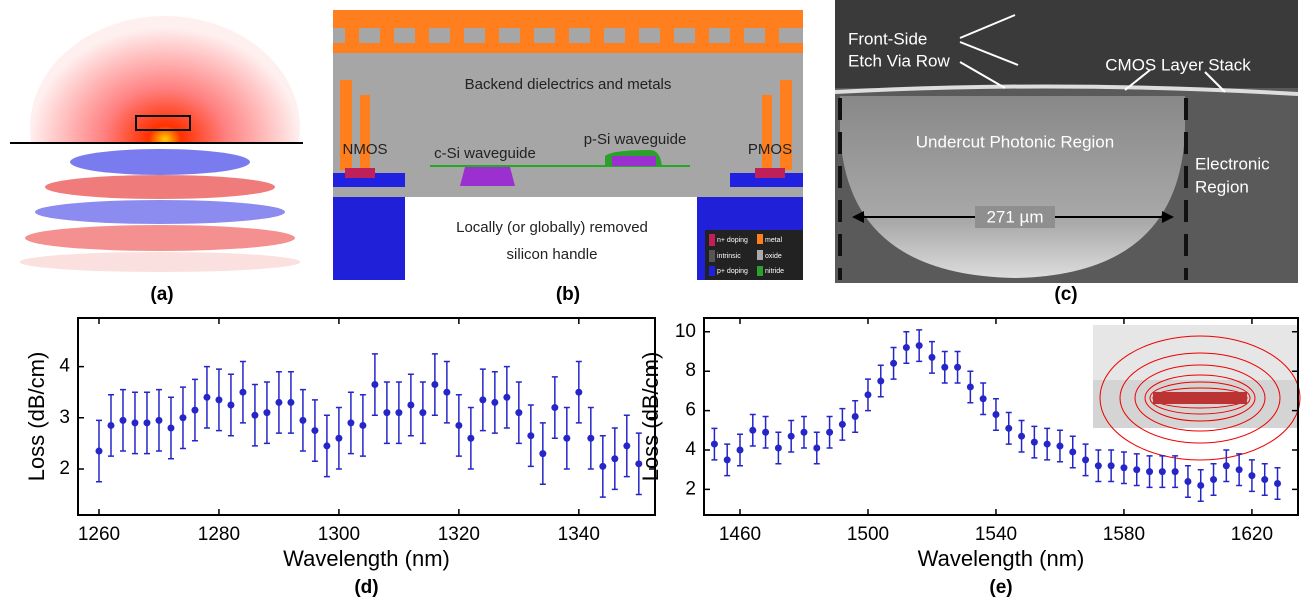  Describe the element at coordinates (1222, 186) in the screenshot. I see `annotation: Region` at that location.